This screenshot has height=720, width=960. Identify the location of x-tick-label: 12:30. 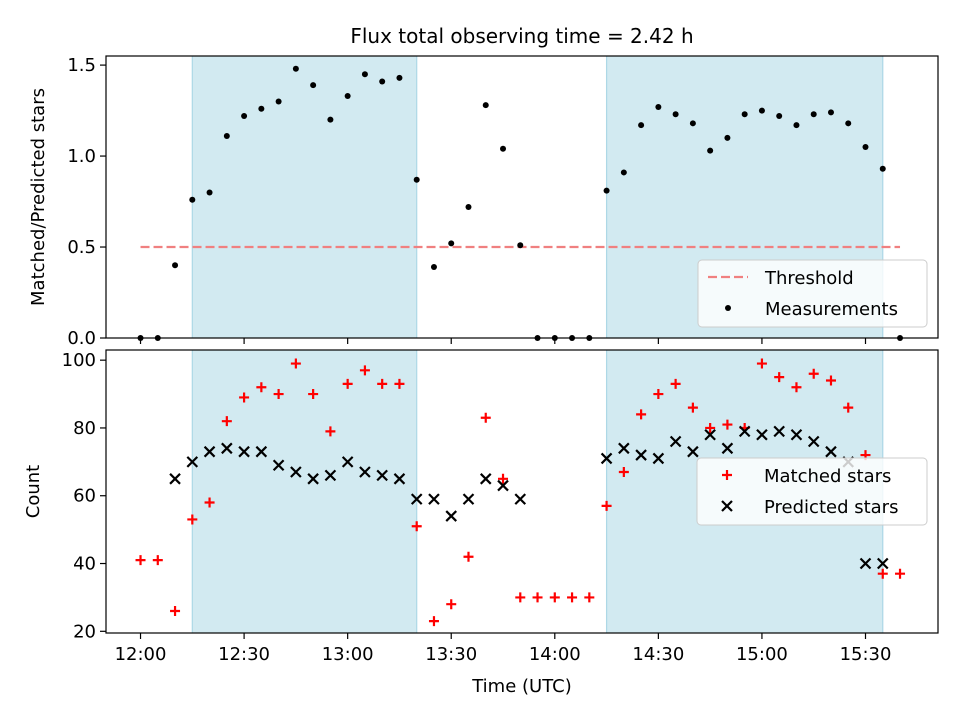
(244, 654).